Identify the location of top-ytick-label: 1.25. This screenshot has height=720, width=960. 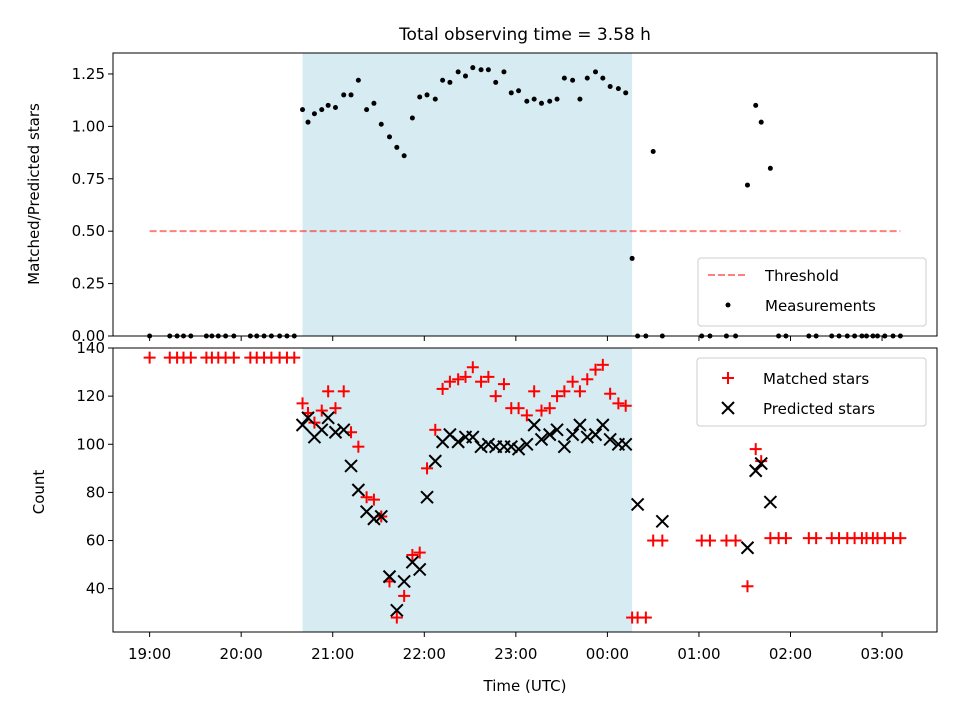
(88, 74).